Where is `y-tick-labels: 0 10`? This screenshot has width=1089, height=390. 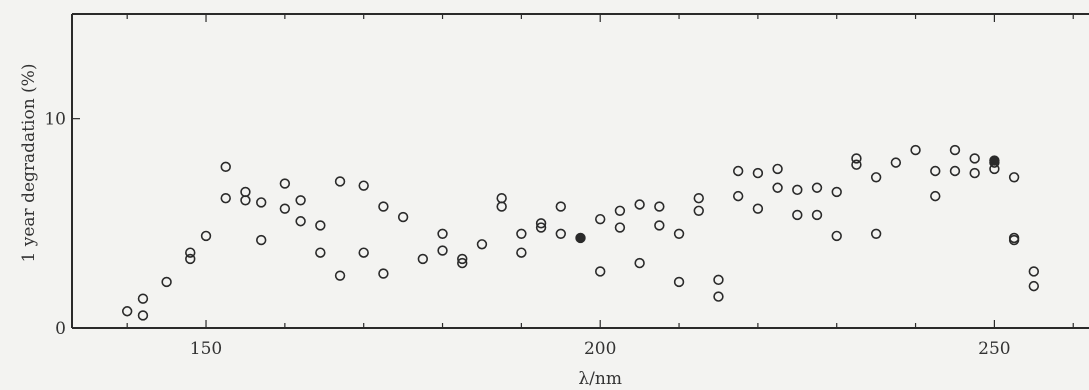
y-tick-labels: 0 10 is located at coordinates (55, 224).